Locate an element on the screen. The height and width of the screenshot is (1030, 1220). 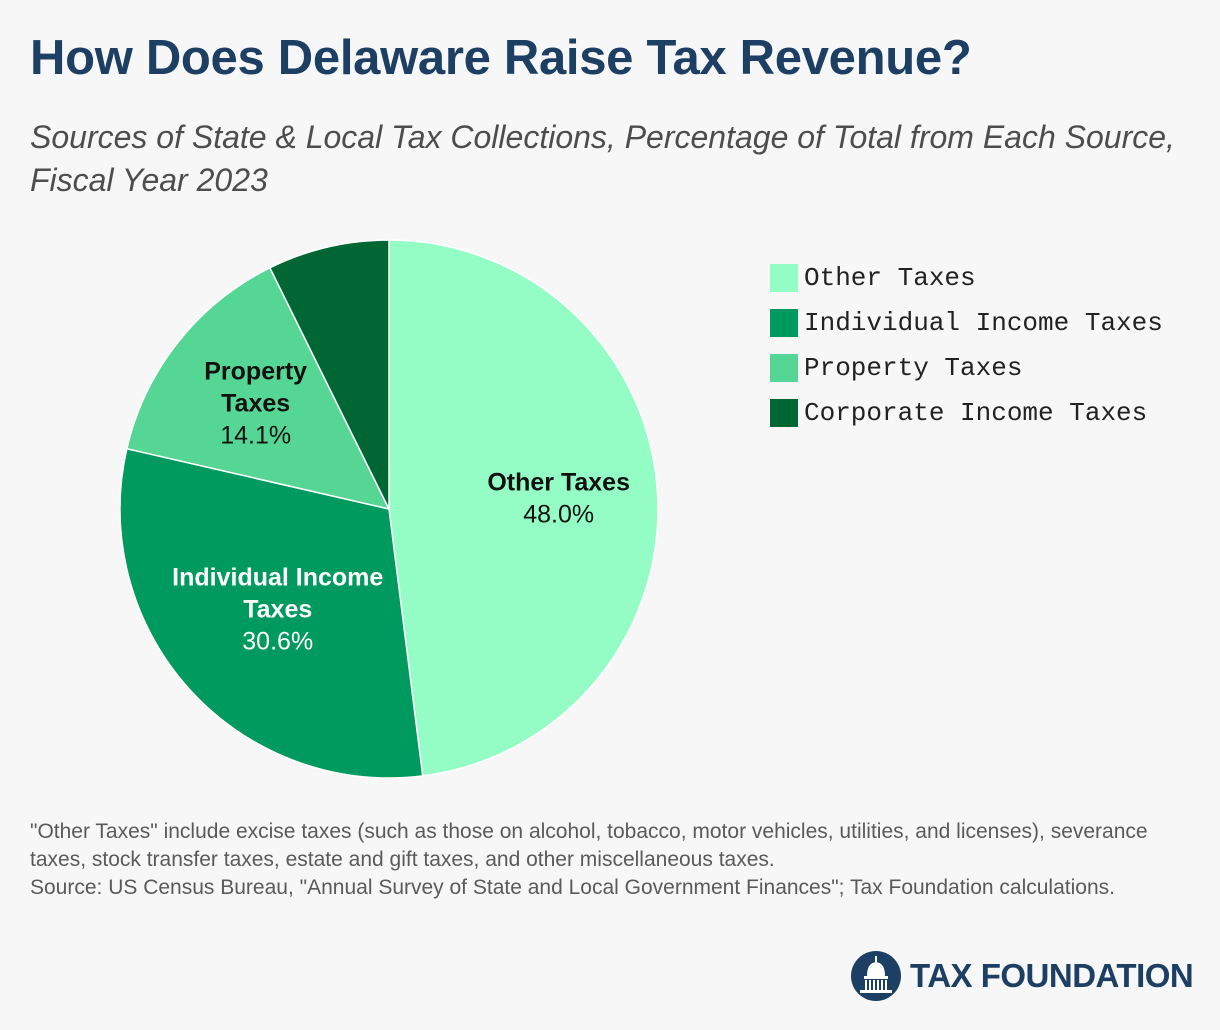
legend-label: Corporate Income Taxes is located at coordinates (976, 412).